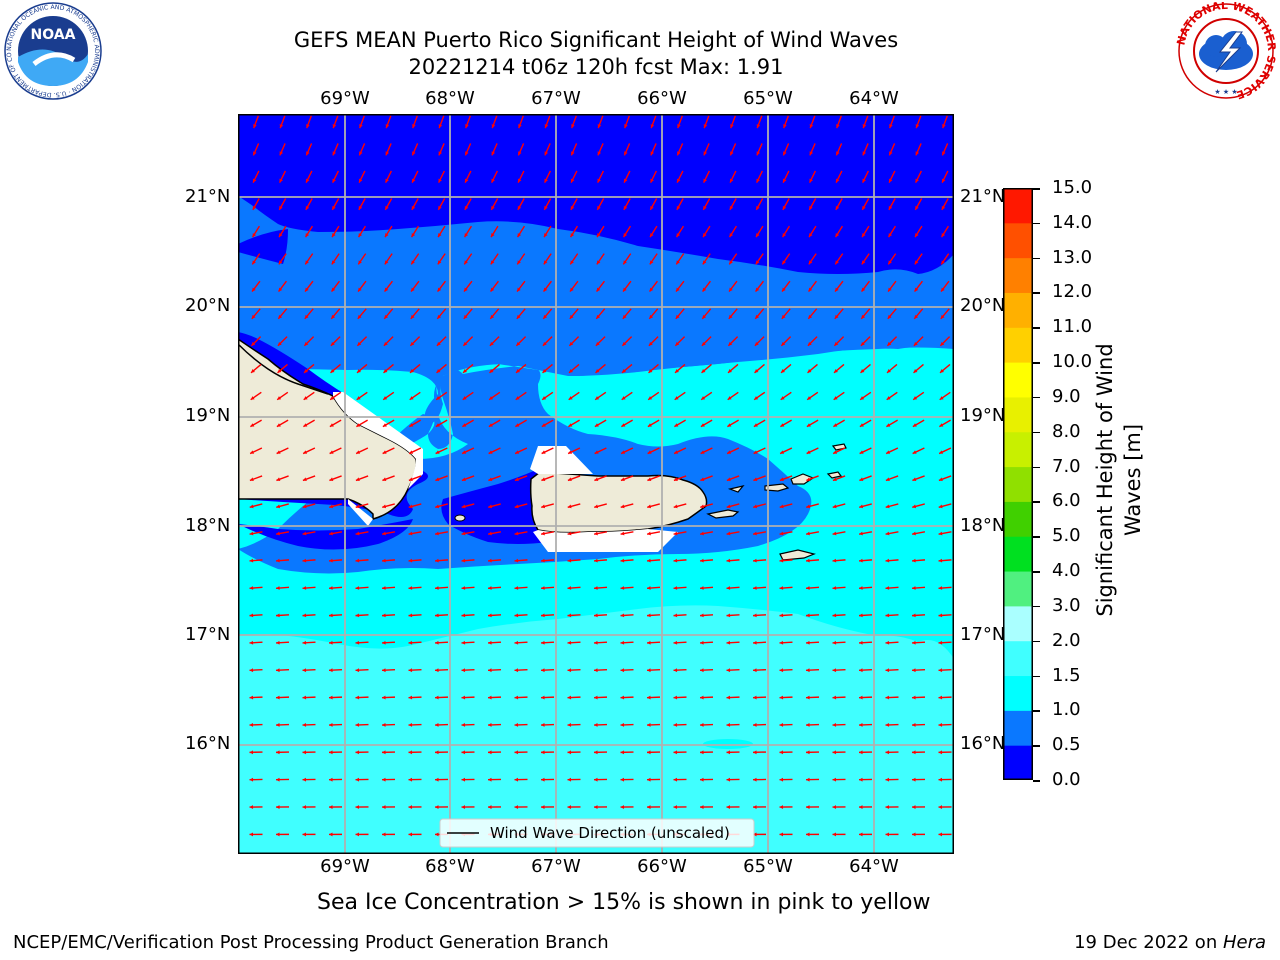 This screenshot has width=1280, height=960. What do you see at coordinates (1226, 51) in the screenshot?
I see `nws-logo: NATIONAL WEATHER SERVICE ★ ★ ★` at bounding box center [1226, 51].